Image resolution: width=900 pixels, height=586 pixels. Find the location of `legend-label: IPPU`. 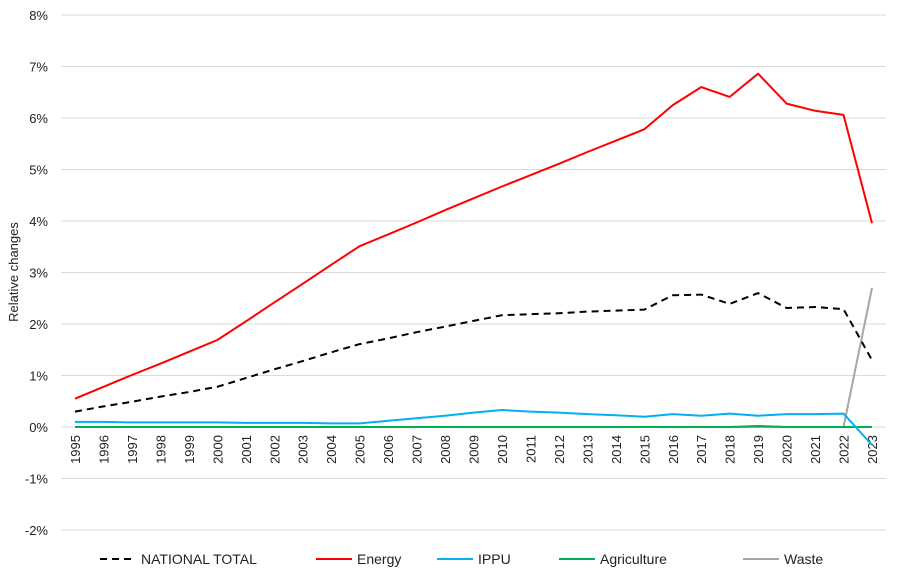

legend-label: IPPU is located at coordinates (494, 559).